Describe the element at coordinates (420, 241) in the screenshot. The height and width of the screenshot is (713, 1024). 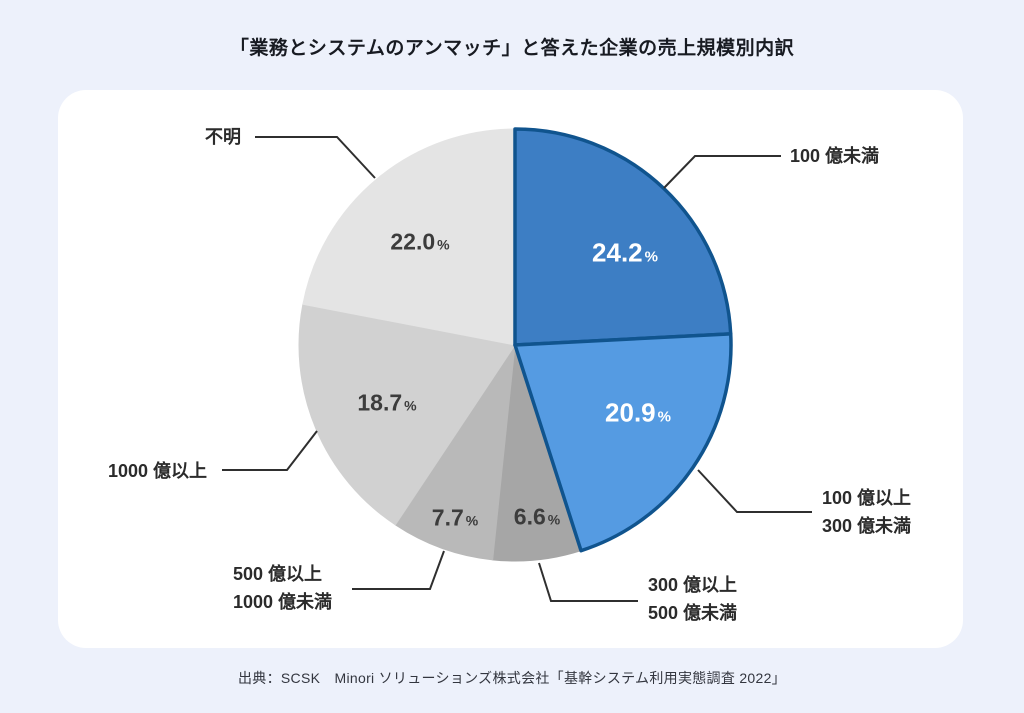
I see `pie-percent-label-unknown: 22.0%` at that location.